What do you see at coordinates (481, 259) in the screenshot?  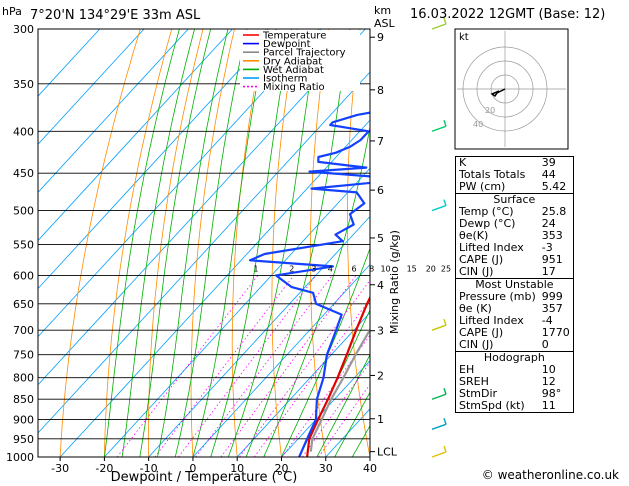 I see `surface-label: CAPE (J)` at bounding box center [481, 259].